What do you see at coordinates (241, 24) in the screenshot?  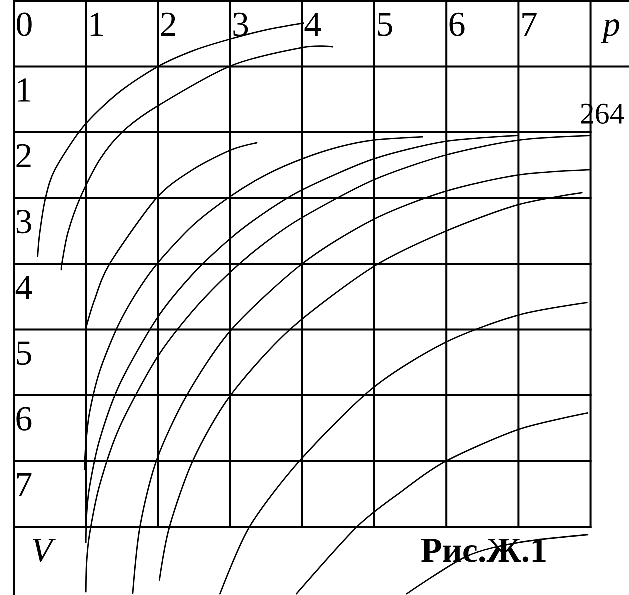 I see `x-tick-label: 3` at bounding box center [241, 24].